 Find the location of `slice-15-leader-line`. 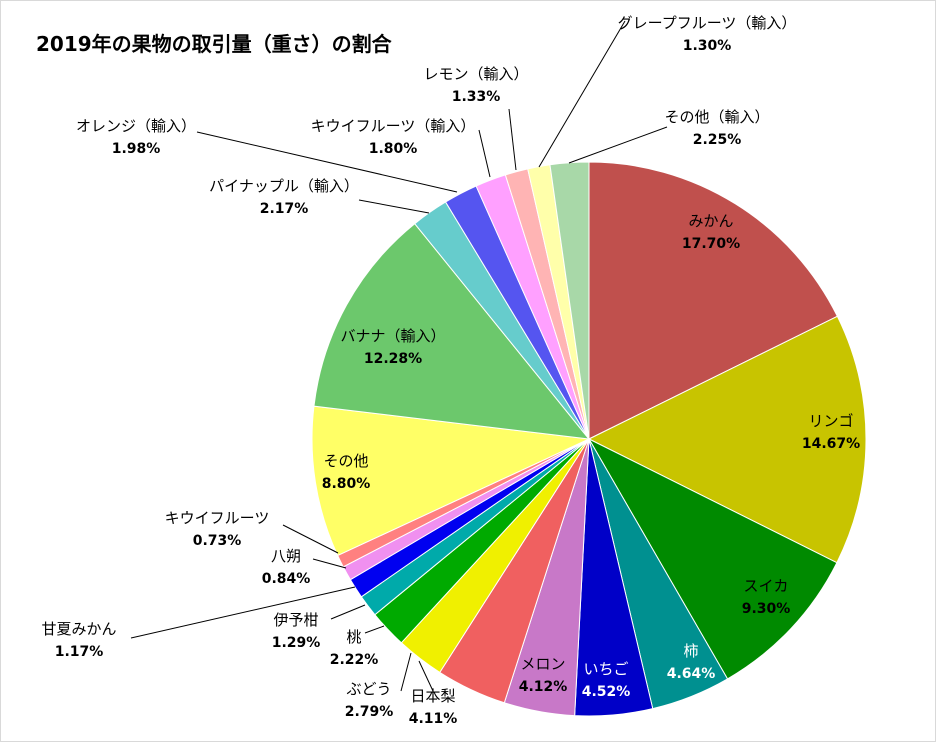

slice-15-leader-line is located at coordinates (394, 206).